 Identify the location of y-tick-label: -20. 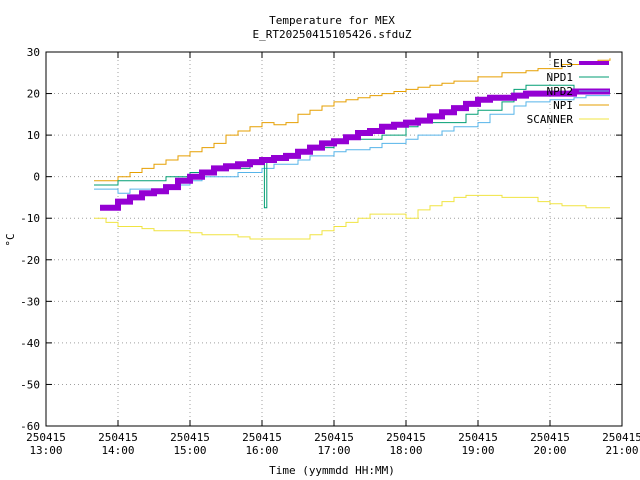
(30, 260).